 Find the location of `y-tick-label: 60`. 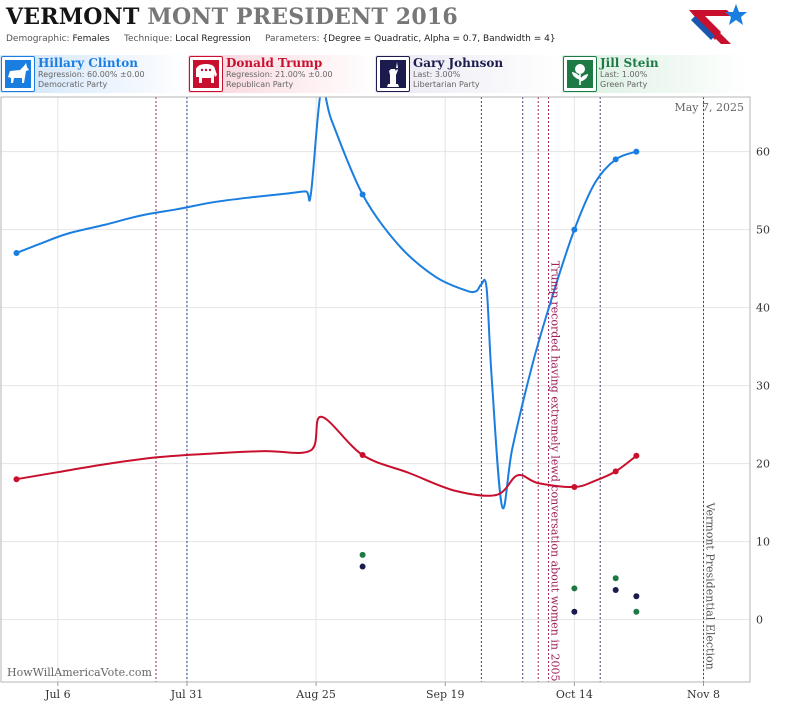

y-tick-label: 60 is located at coordinates (763, 152).